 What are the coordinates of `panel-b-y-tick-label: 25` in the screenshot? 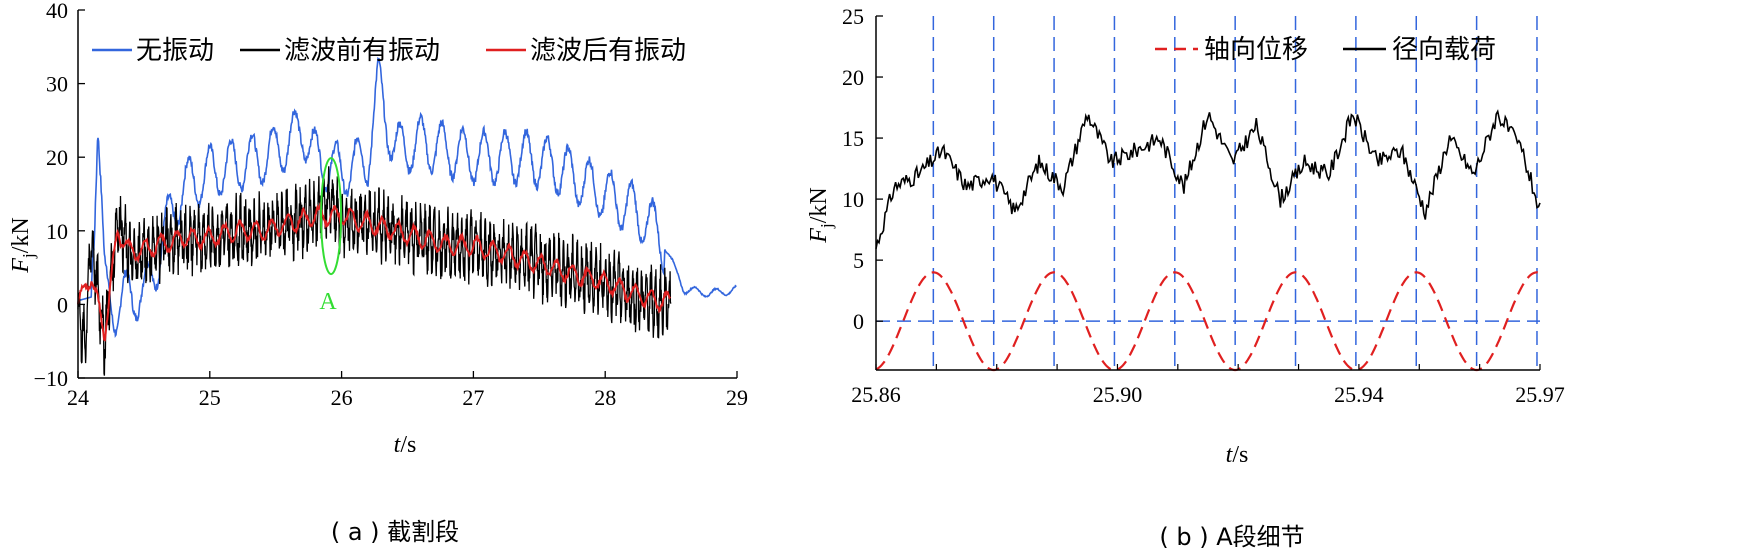 It's located at (853, 16).